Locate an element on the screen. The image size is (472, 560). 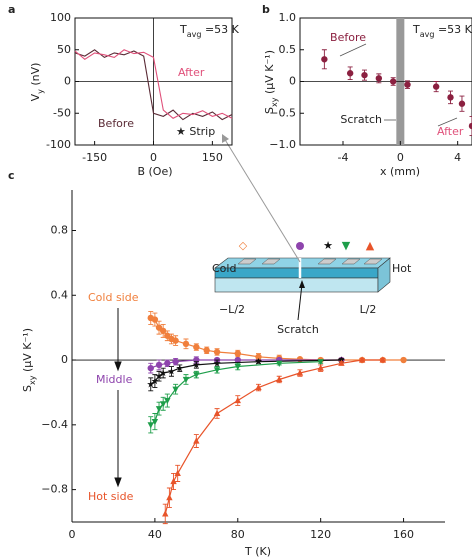
error-bar is located at coordinates (470, 125).